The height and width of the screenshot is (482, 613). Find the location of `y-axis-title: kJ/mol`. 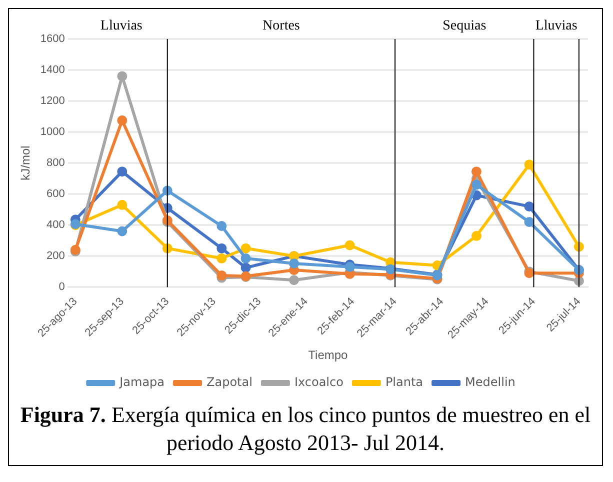

y-axis-title: kJ/mol is located at coordinates (25, 163).